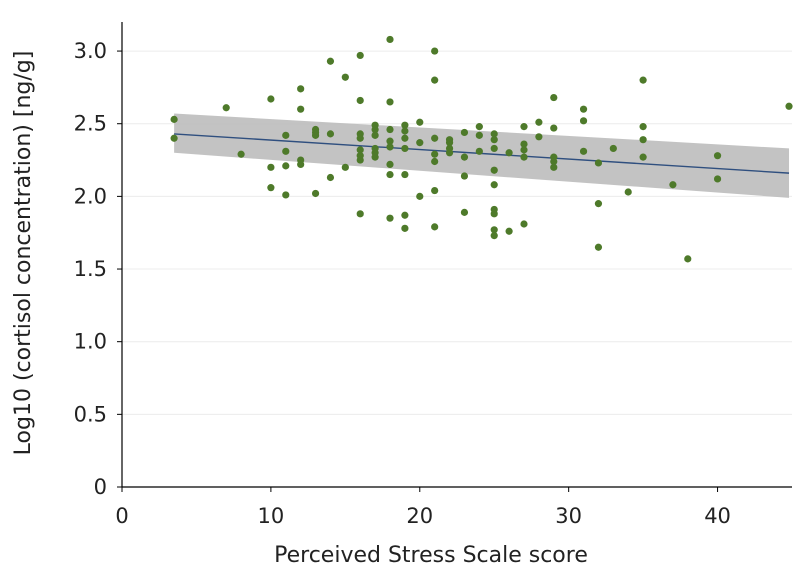 The image size is (798, 575). Describe the element at coordinates (419, 516) in the screenshot. I see `x-tick-label: 20` at that location.